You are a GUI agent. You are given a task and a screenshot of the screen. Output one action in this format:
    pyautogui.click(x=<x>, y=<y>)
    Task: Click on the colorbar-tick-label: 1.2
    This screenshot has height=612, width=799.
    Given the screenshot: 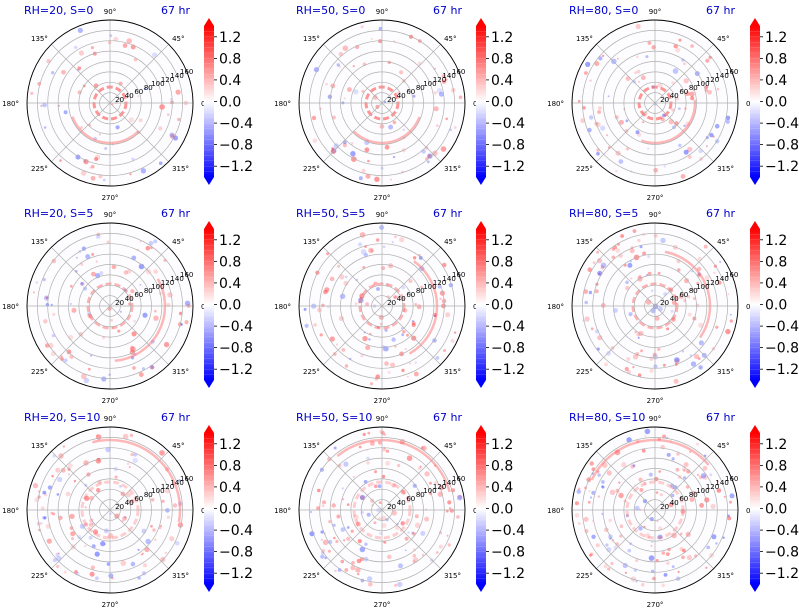 What is the action you would take?
    pyautogui.click(x=776, y=38)
    